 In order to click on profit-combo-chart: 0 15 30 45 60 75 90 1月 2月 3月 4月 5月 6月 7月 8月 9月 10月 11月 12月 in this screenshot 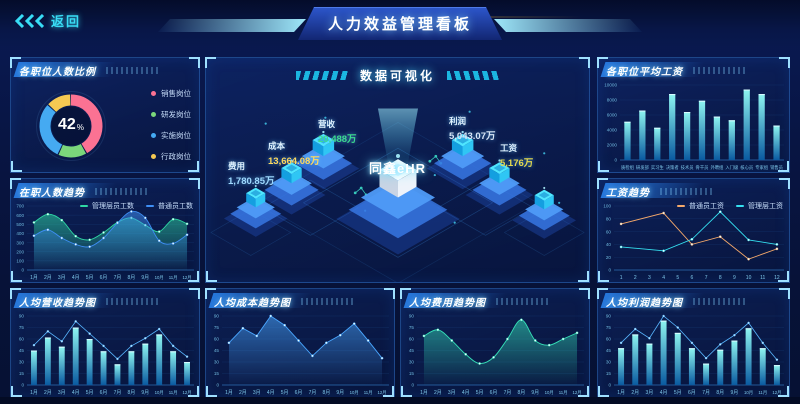, I will do `click(695, 355)`.